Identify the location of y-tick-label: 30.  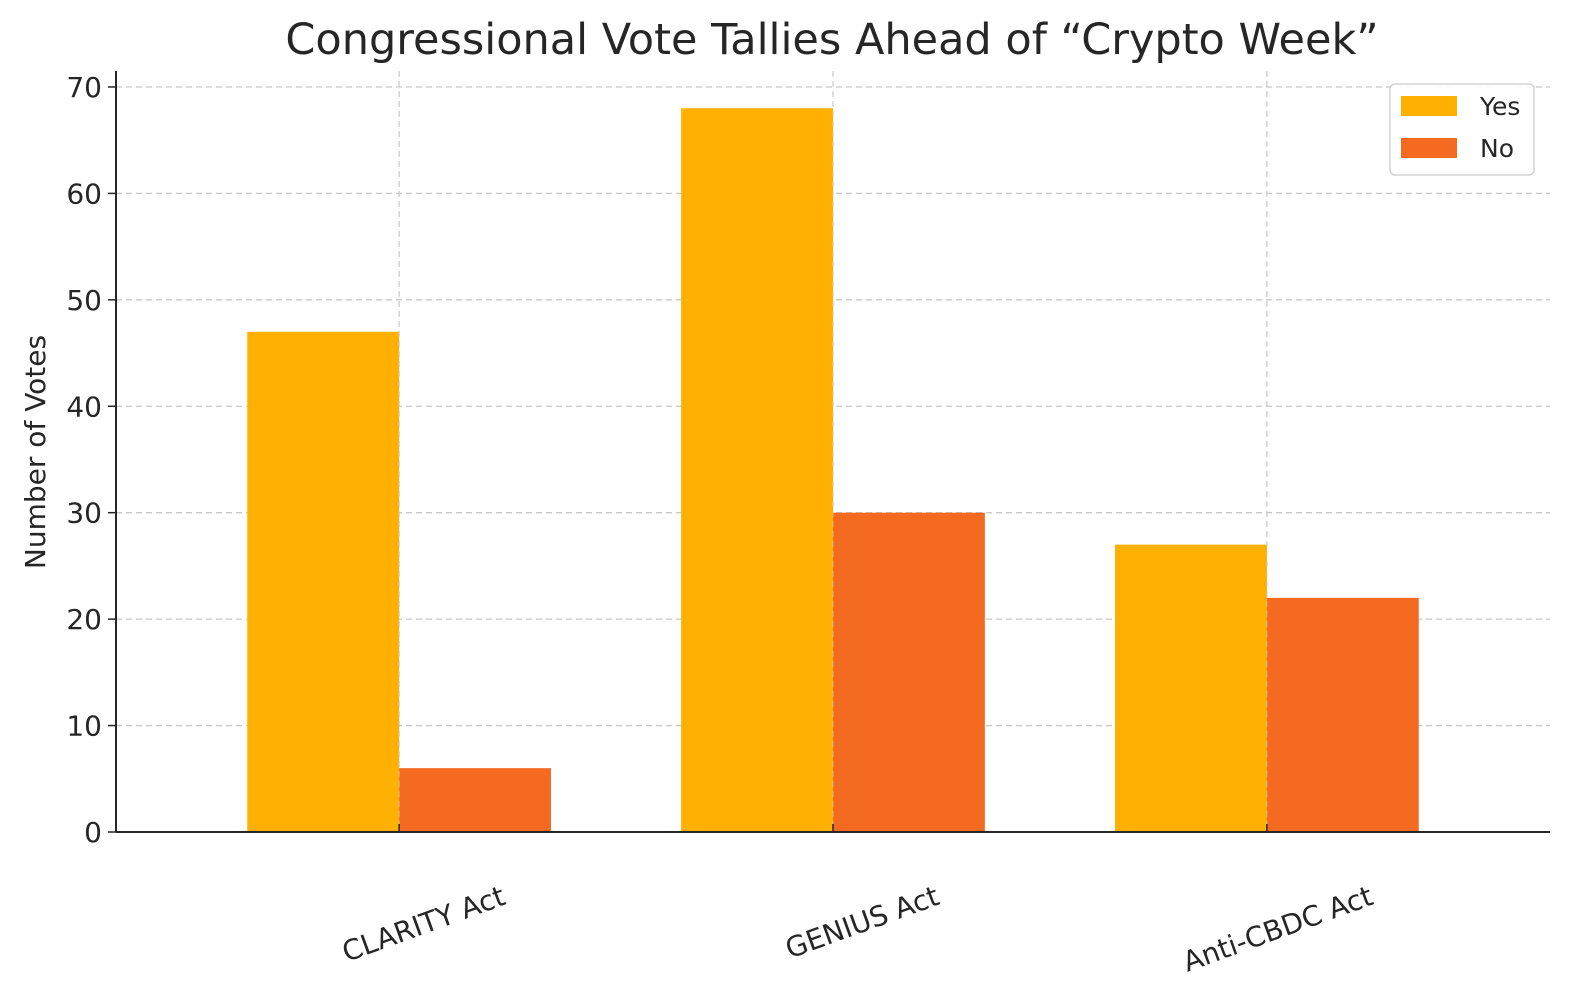
(84, 513).